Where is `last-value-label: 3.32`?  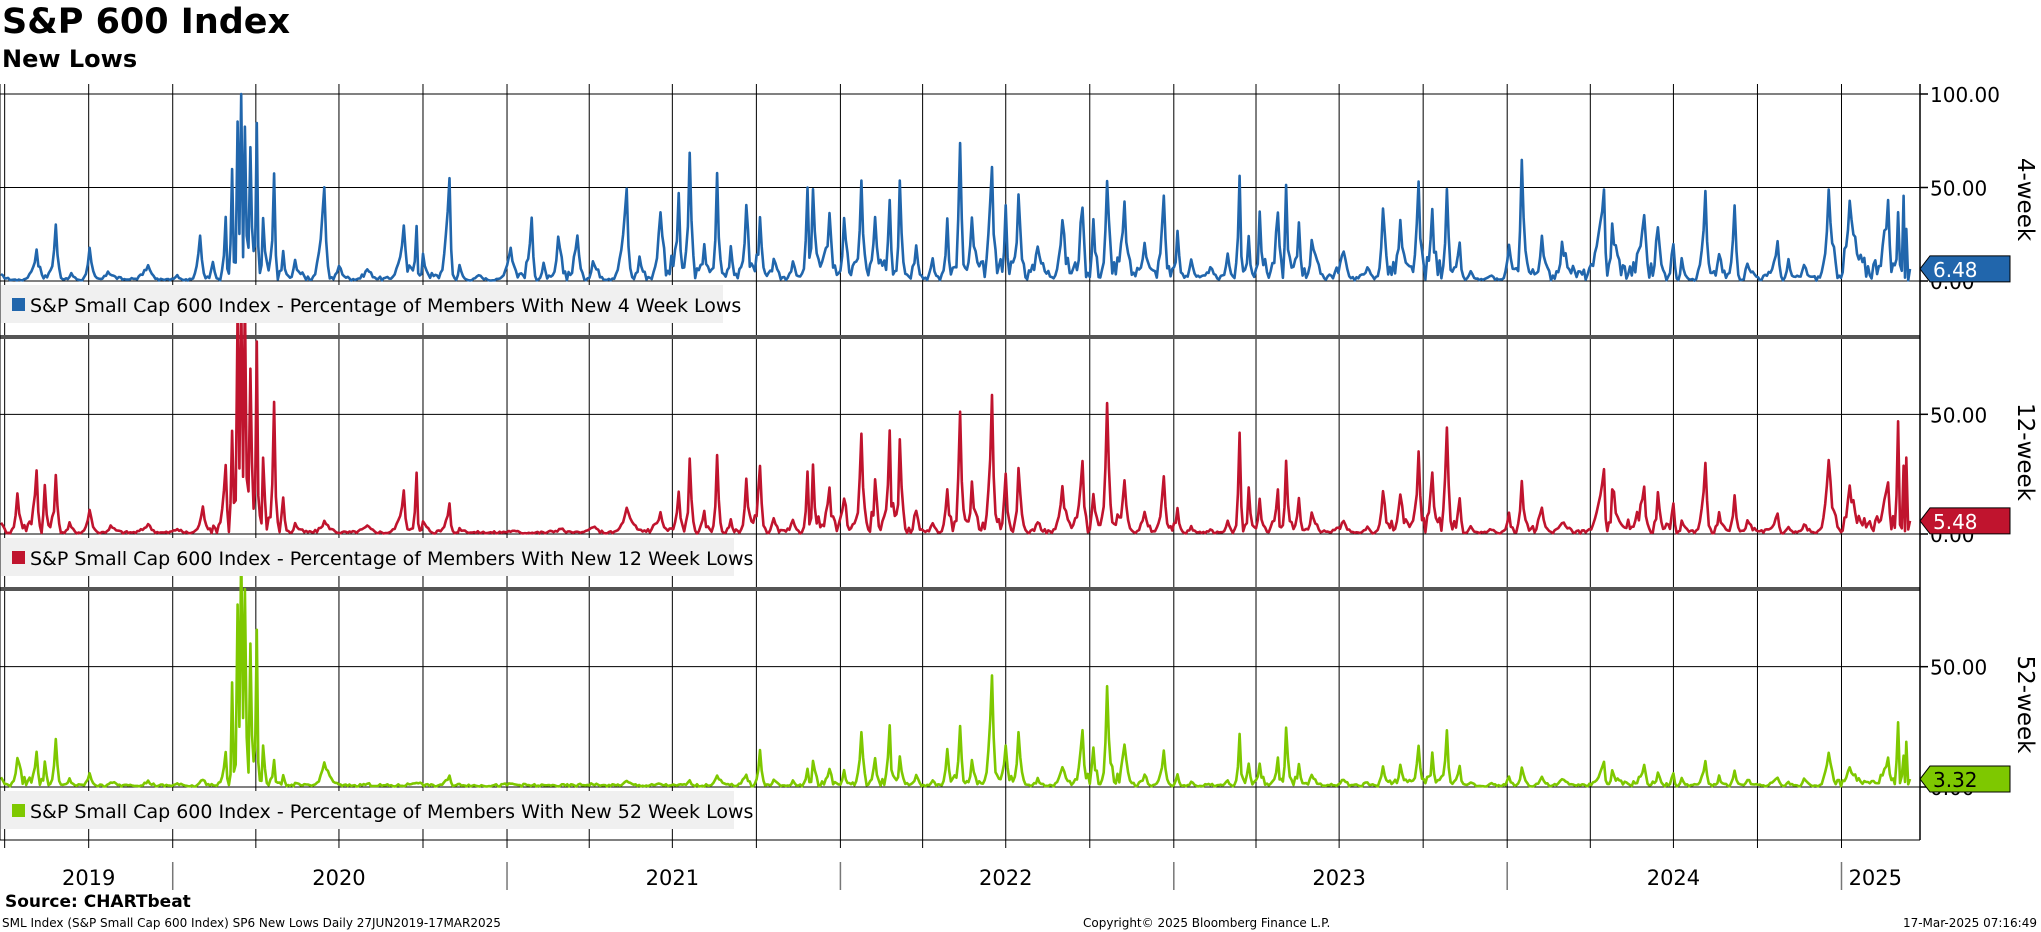
last-value-label: 3.32 is located at coordinates (1955, 780).